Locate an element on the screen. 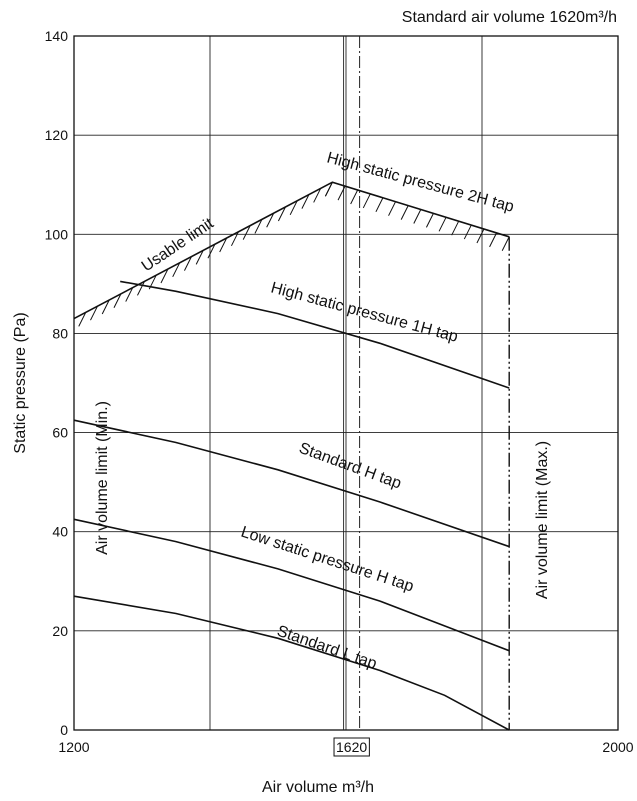 Image resolution: width=637 pixels, height=801 pixels. standard-air-volume-lines is located at coordinates (352, 383).